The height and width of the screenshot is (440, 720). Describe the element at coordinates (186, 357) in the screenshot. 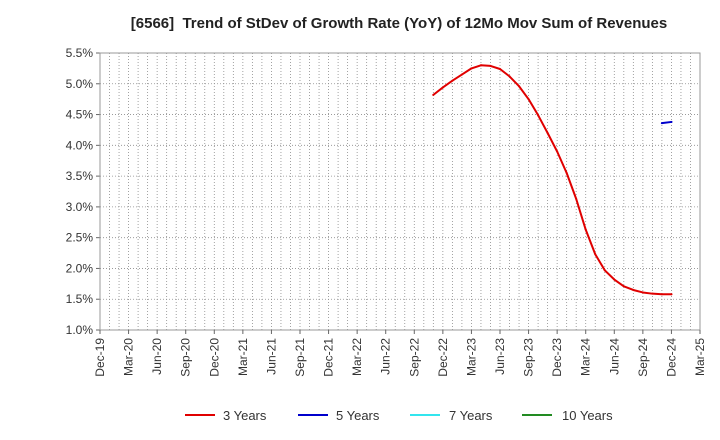

I see `x-tick-label: Sep-20` at that location.